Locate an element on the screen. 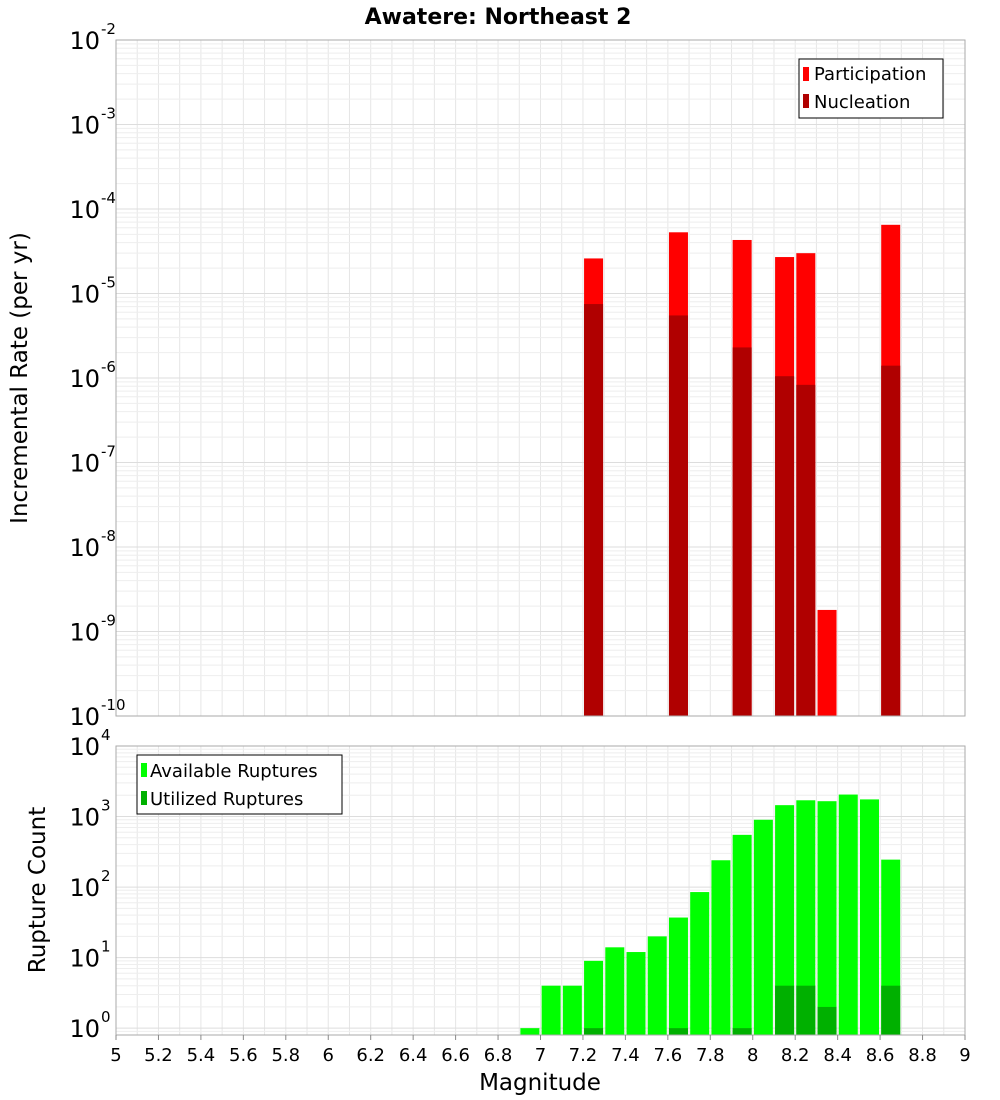 The image size is (1000, 1100). top-y-tick: 10 -3 is located at coordinates (92, 122).